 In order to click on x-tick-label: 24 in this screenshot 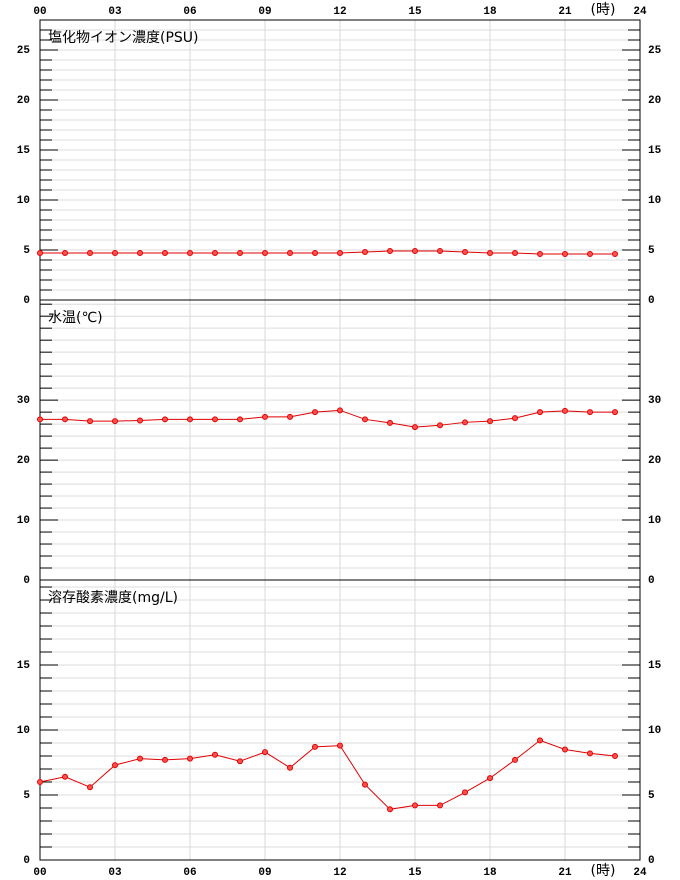, I will do `click(640, 12)`.